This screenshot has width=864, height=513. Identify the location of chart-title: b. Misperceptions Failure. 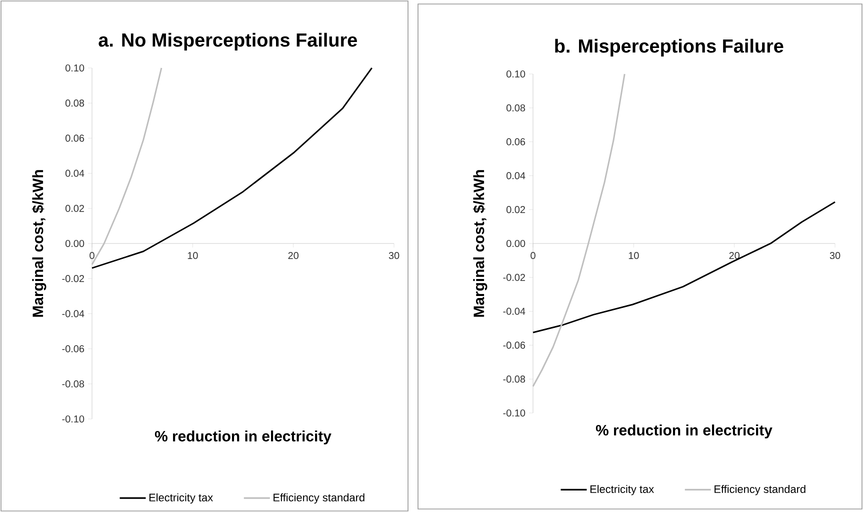
(669, 47).